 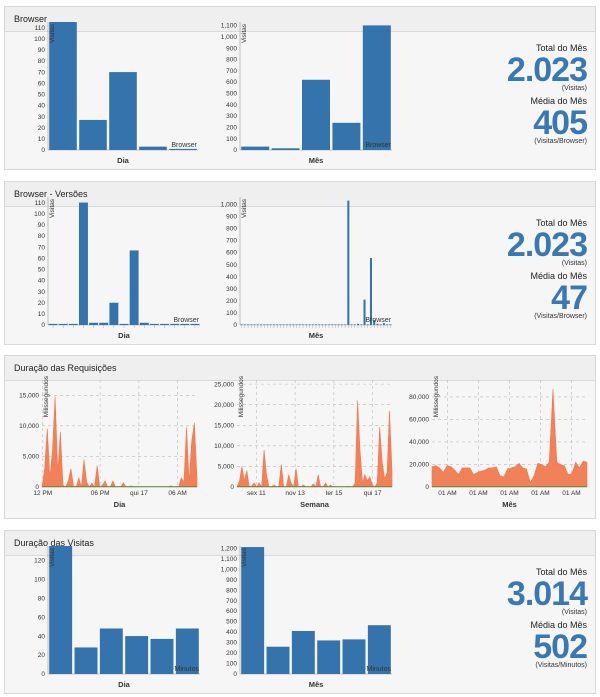 I want to click on x-tick-label: sex 11, so click(x=256, y=493).